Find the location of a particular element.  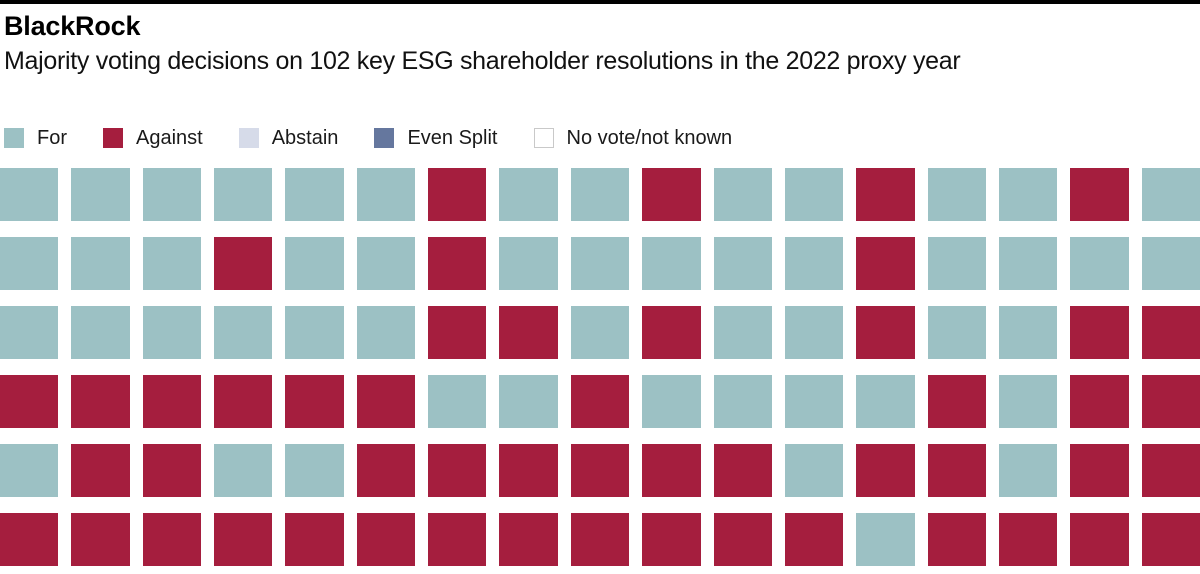

waffle-cell-r2c15 is located at coordinates (1028, 263).